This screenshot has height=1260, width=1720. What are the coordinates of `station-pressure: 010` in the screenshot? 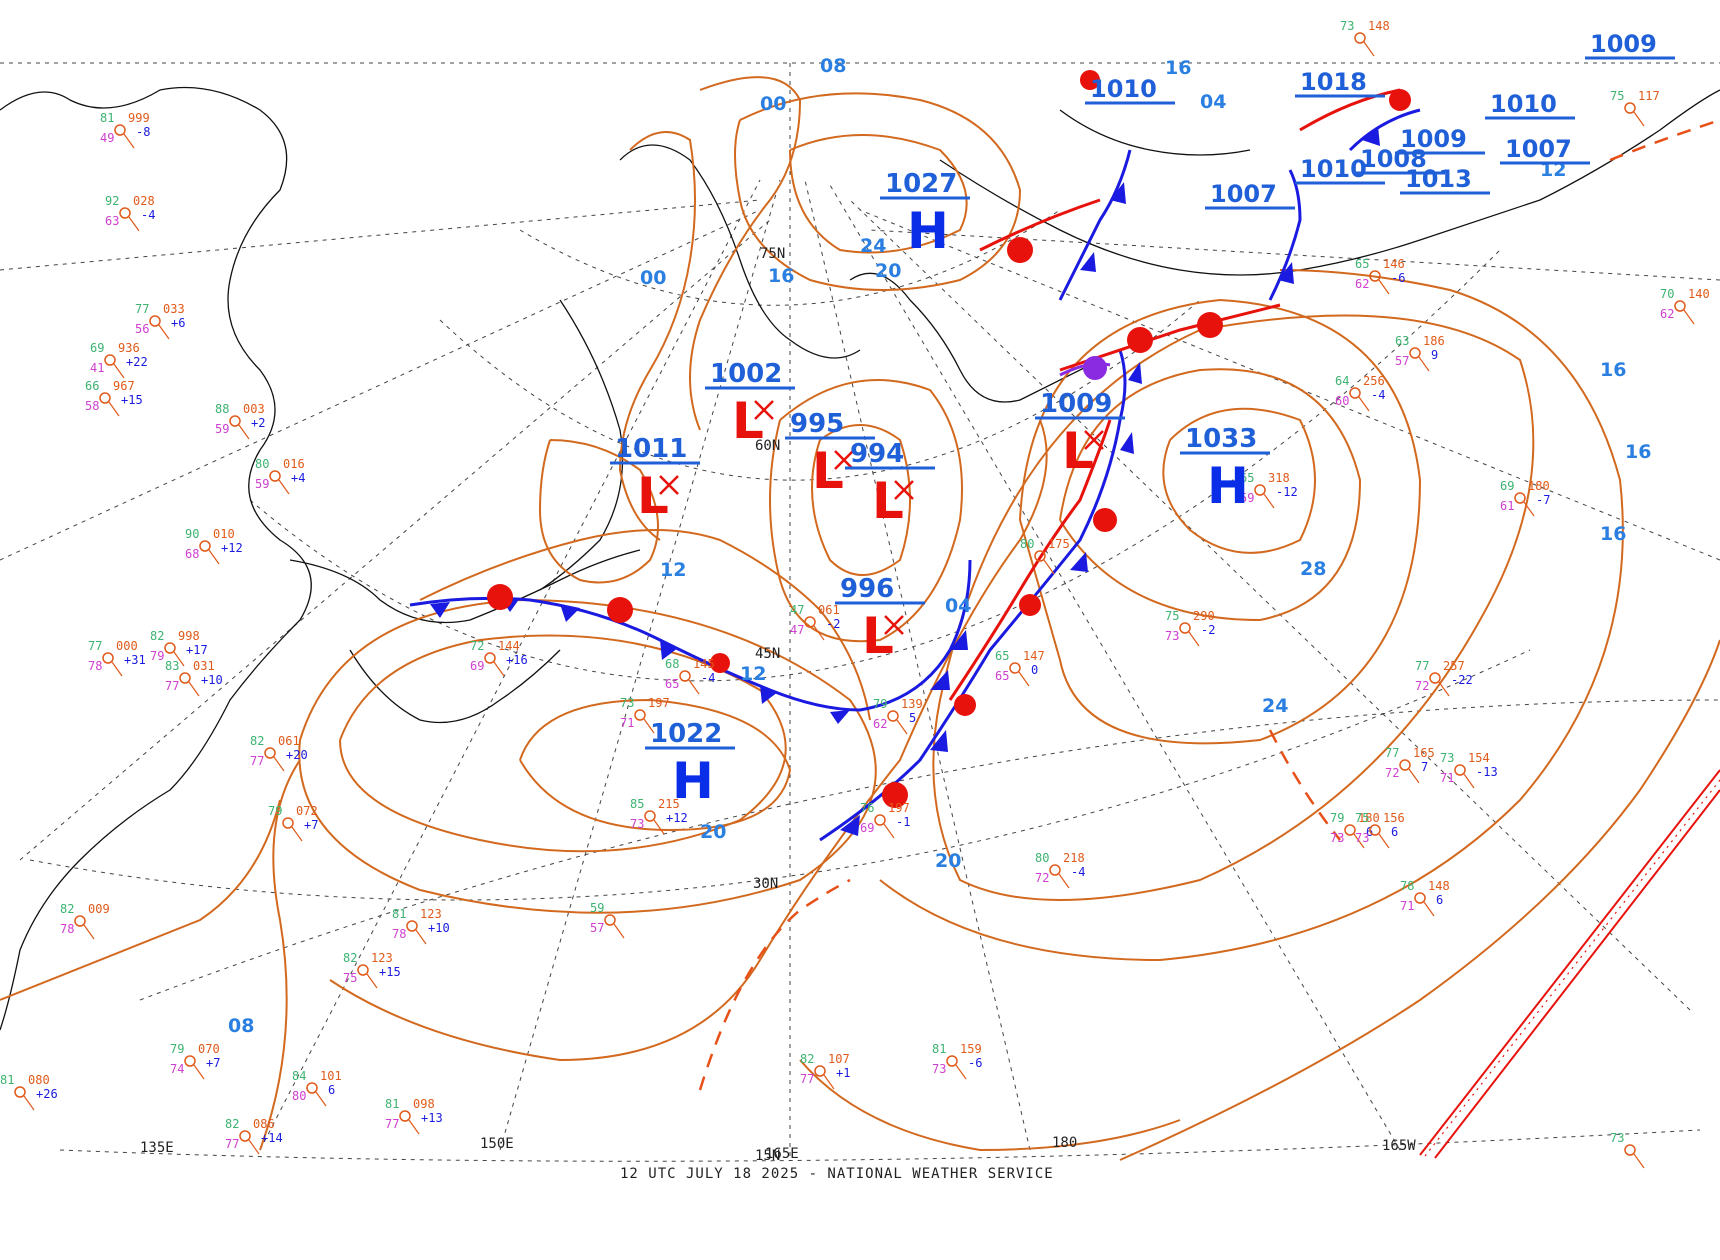 It's located at (224, 534).